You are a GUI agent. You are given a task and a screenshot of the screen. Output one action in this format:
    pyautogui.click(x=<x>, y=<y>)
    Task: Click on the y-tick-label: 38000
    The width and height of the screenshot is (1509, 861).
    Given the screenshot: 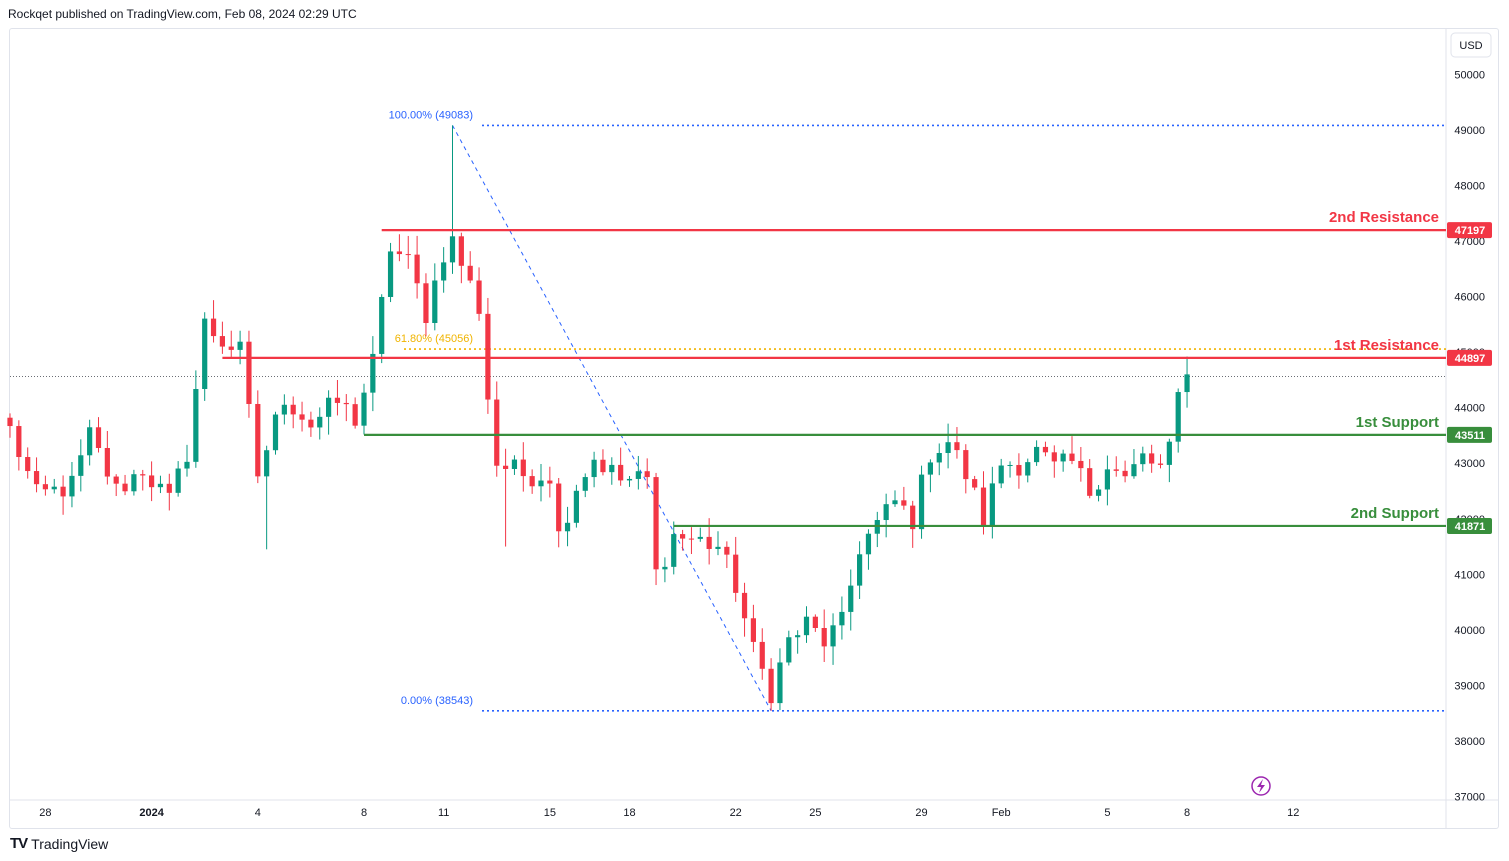 What is the action you would take?
    pyautogui.click(x=1469, y=742)
    